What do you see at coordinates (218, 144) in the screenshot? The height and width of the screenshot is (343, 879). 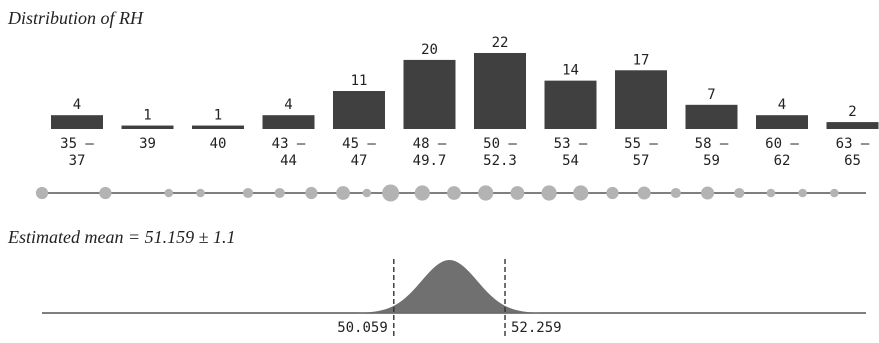 I see `category-tick-label: 40` at bounding box center [218, 144].